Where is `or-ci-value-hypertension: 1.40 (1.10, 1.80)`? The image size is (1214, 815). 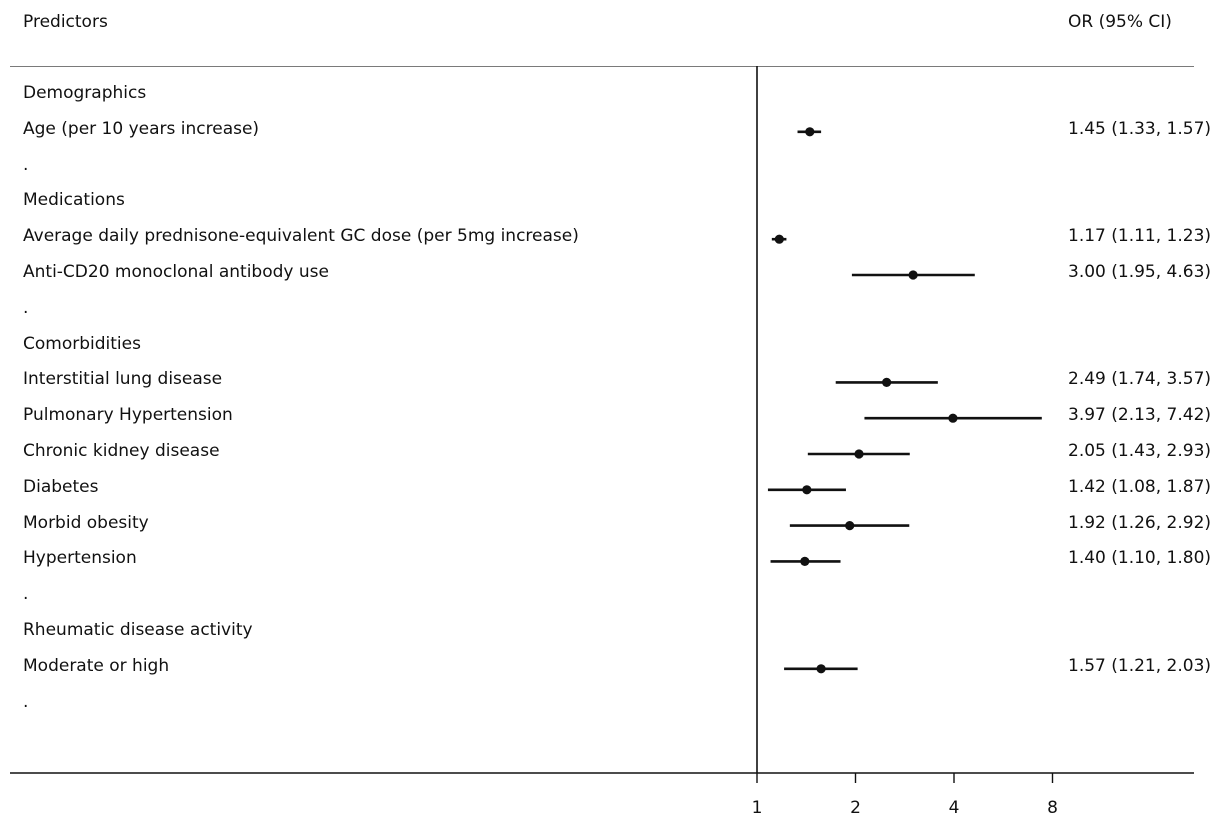
or-ci-value-hypertension: 1.40 (1.10, 1.80) is located at coordinates (1140, 558).